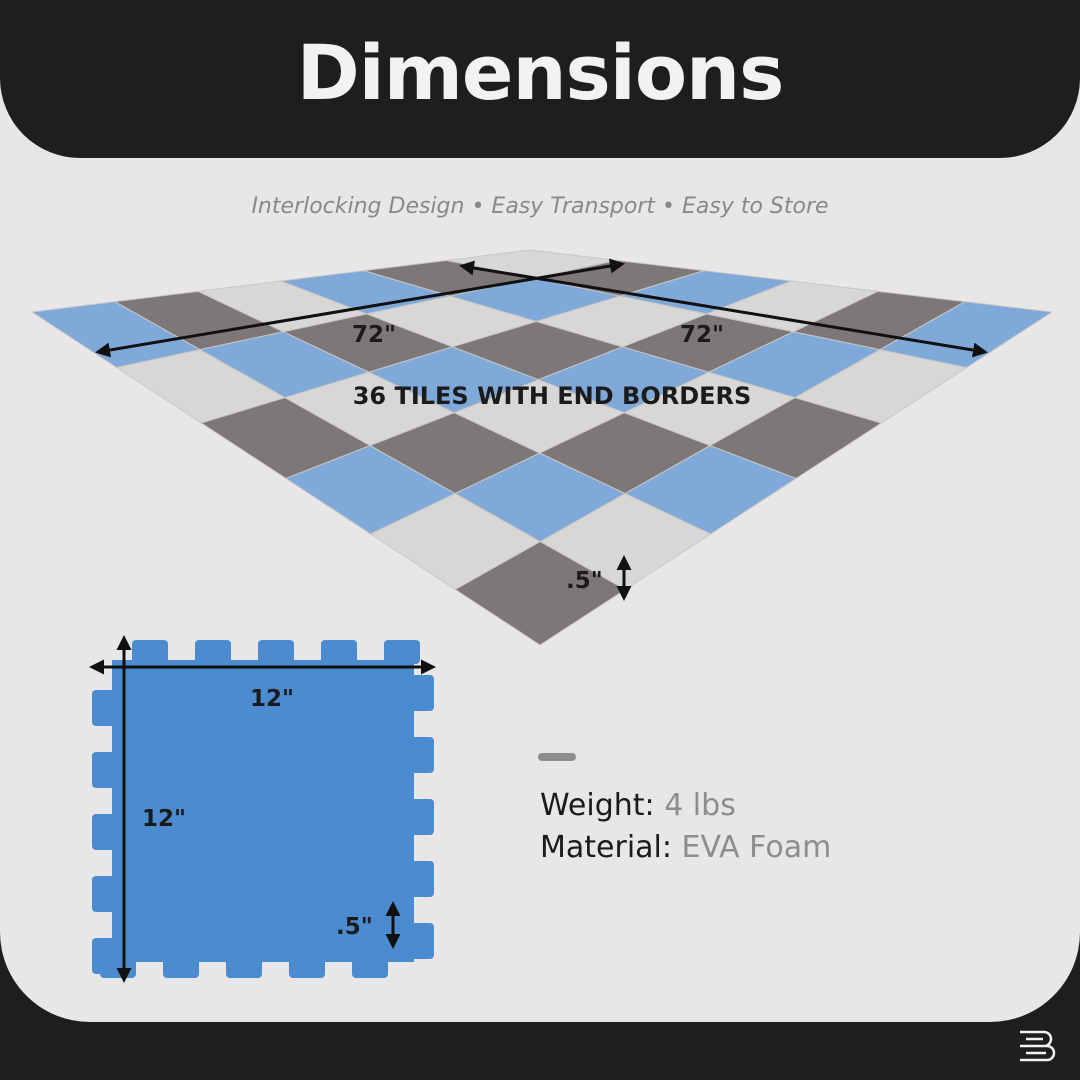 The image size is (1080, 1080). I want to click on floor-length-label: 72", so click(702, 335).